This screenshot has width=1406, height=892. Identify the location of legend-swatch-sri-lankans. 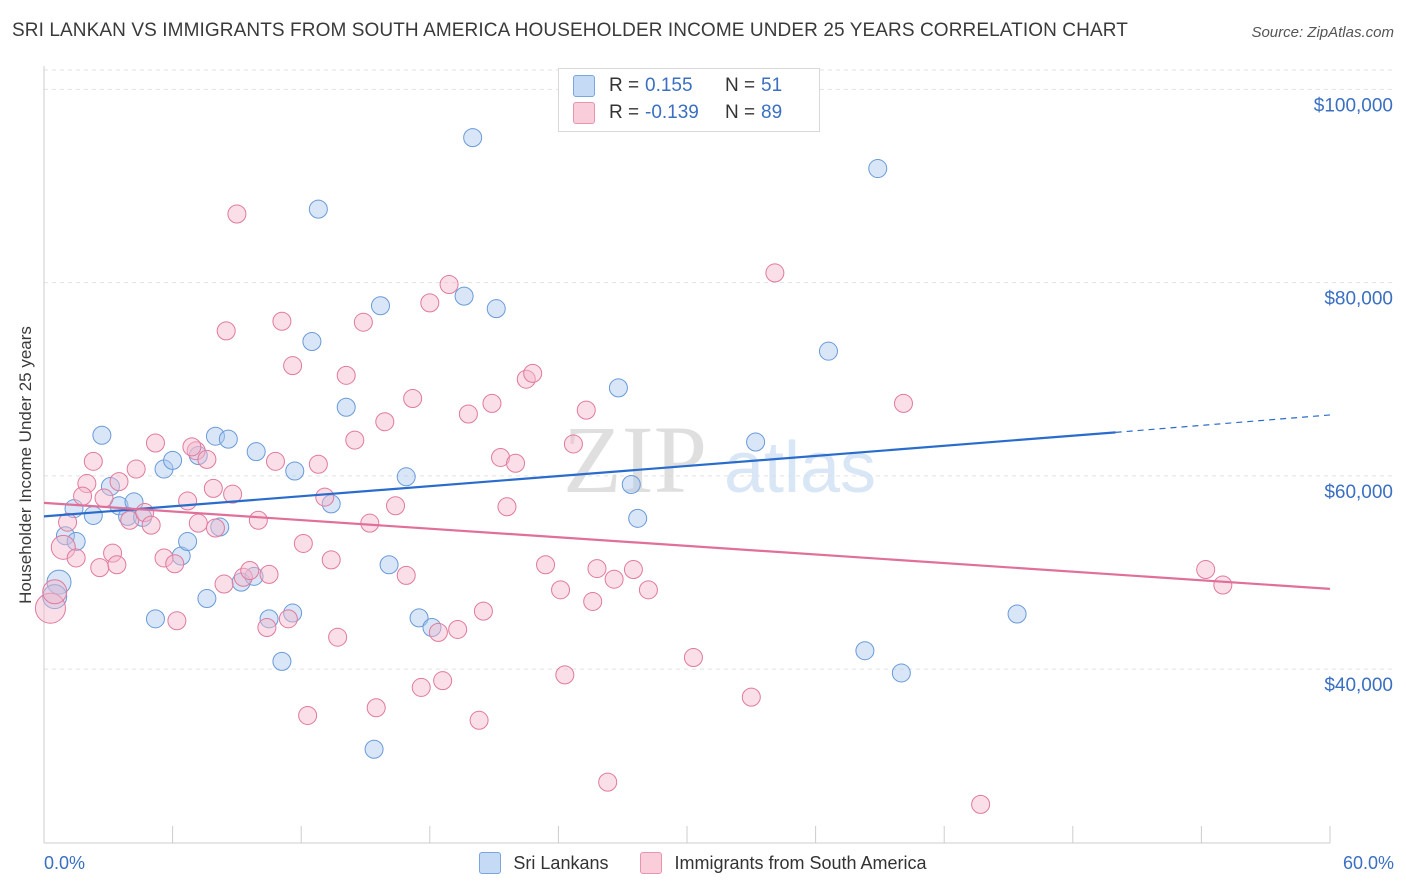
(490, 863).